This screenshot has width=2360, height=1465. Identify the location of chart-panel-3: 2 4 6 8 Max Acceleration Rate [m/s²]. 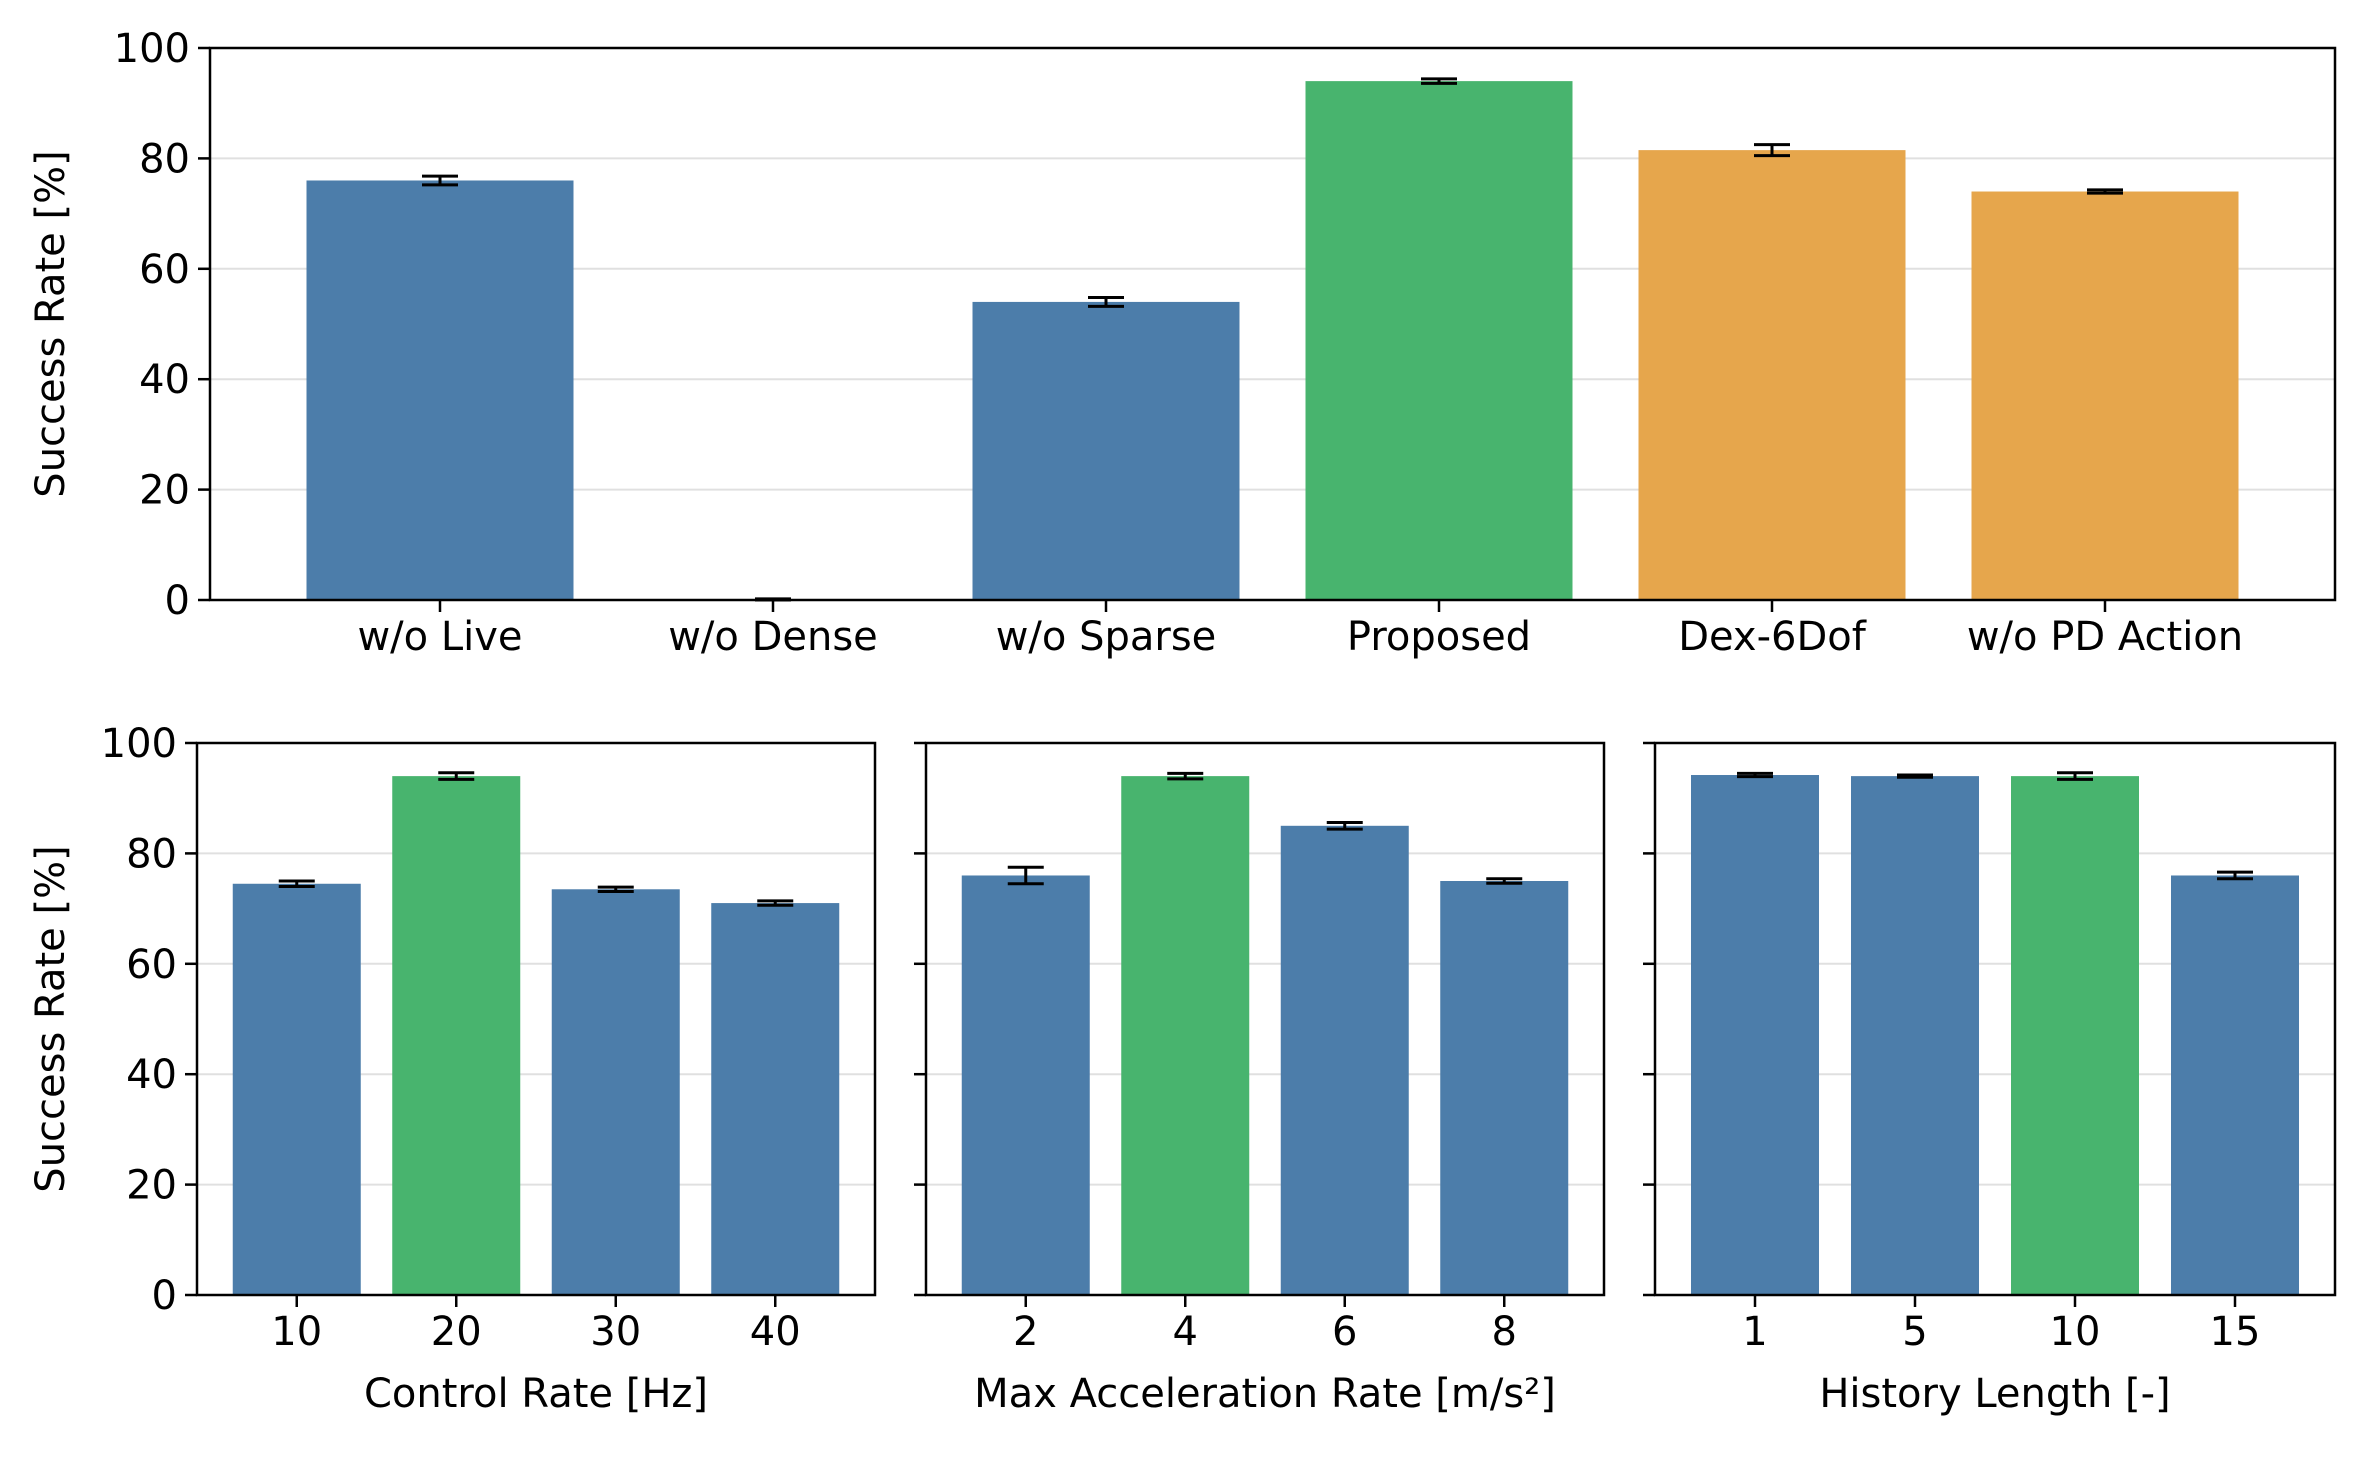
(1260, 1079).